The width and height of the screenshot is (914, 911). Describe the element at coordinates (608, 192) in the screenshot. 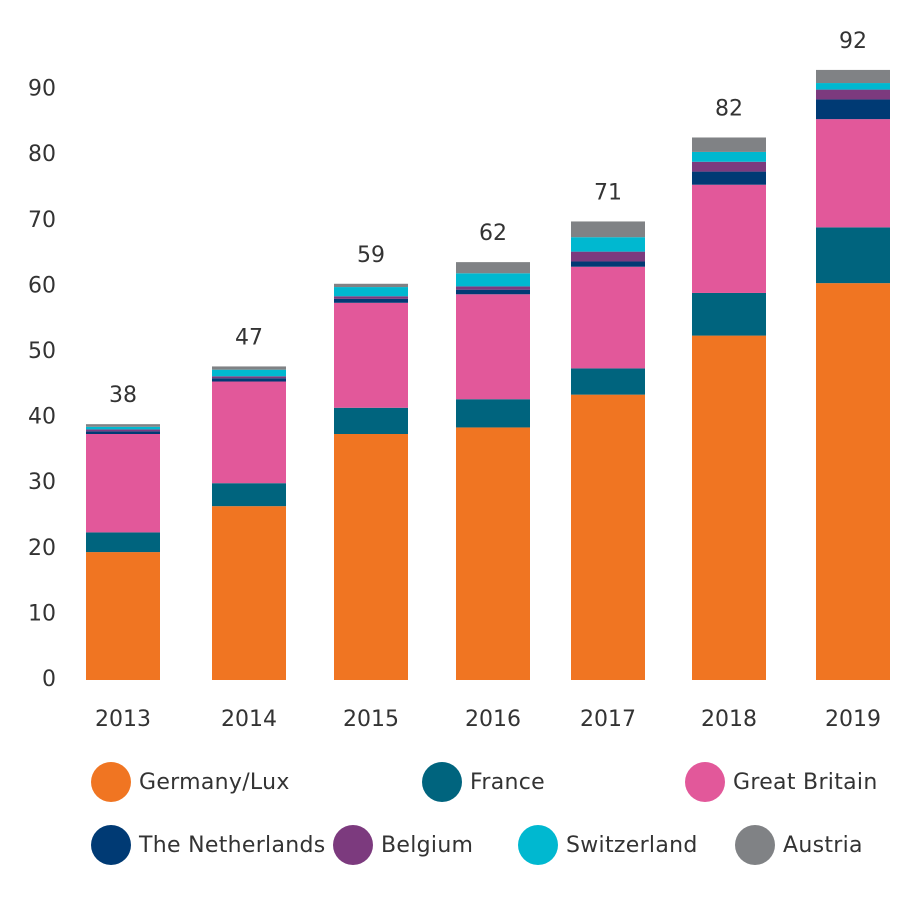

I see `total-label-2017: 71` at that location.